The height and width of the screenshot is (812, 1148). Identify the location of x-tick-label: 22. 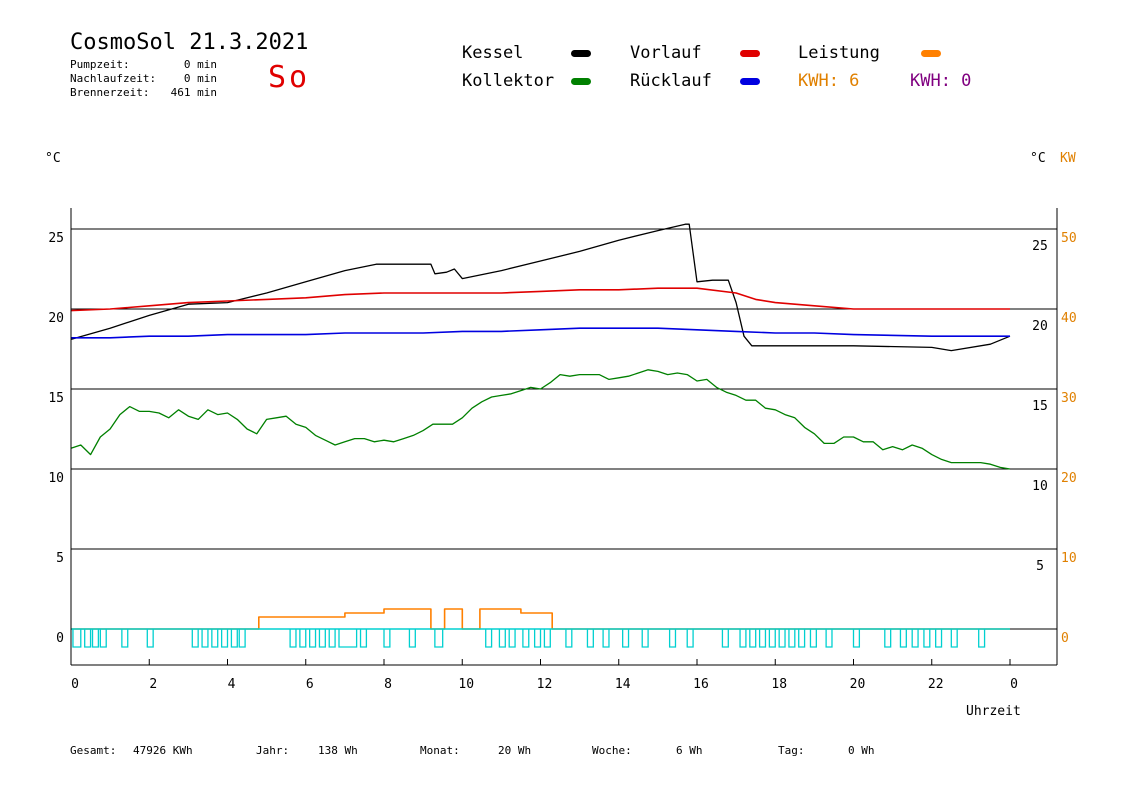
(936, 684).